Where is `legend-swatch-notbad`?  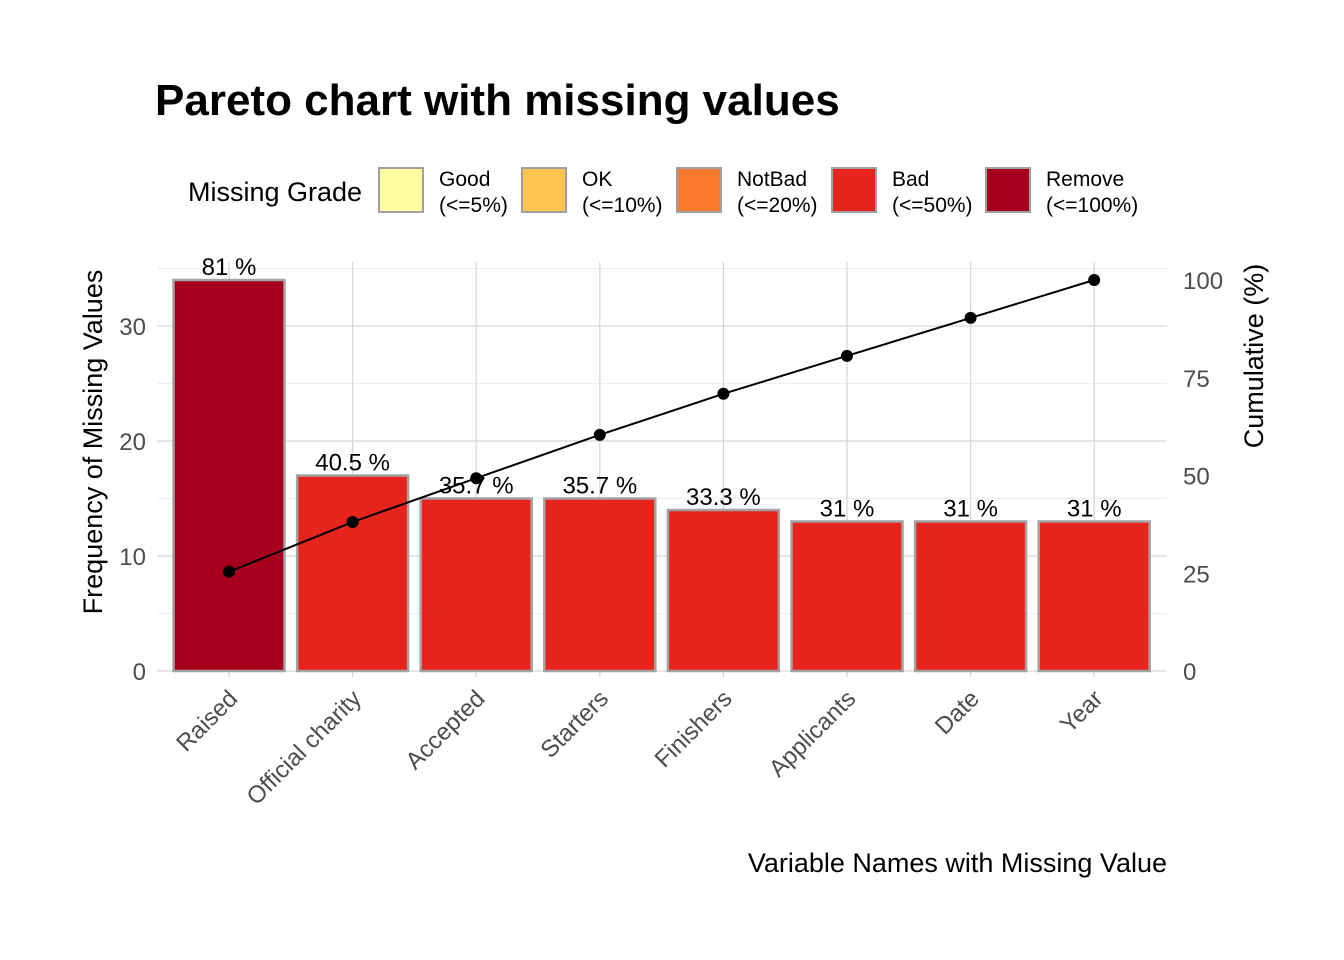
legend-swatch-notbad is located at coordinates (699, 190).